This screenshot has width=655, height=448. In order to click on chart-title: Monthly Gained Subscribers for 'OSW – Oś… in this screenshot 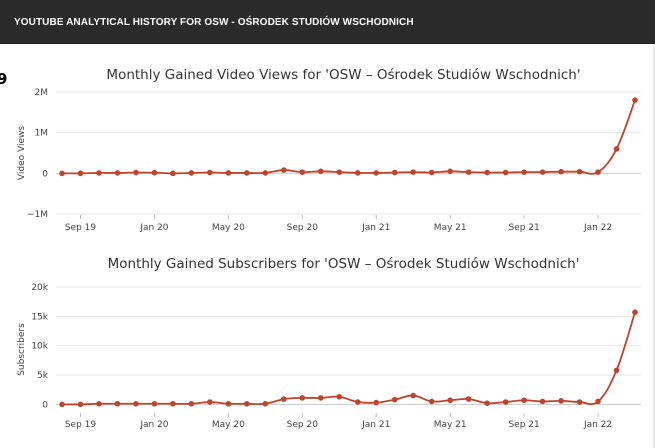, I will do `click(344, 264)`.